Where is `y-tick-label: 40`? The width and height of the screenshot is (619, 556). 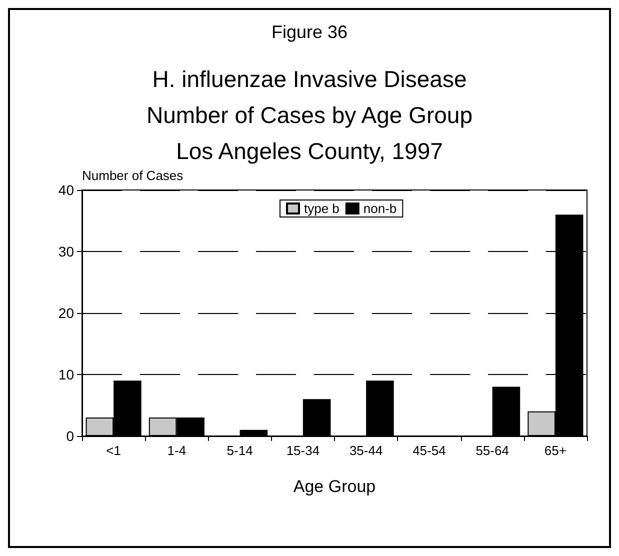
y-tick-label: 40 is located at coordinates (66, 190).